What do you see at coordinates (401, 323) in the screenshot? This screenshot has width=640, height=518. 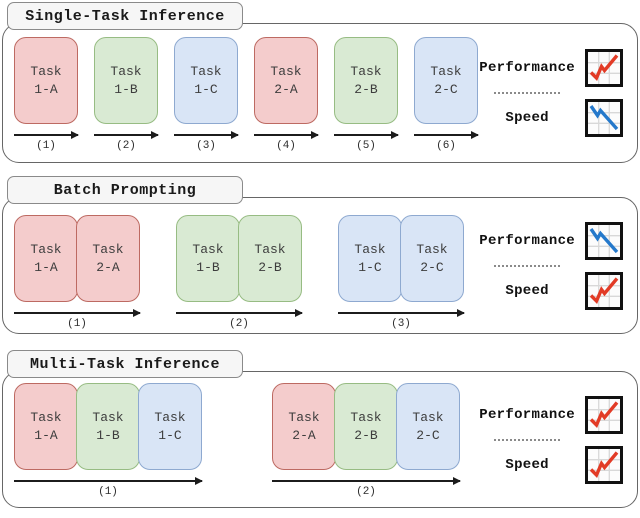 I see `step-number: (3)` at bounding box center [401, 323].